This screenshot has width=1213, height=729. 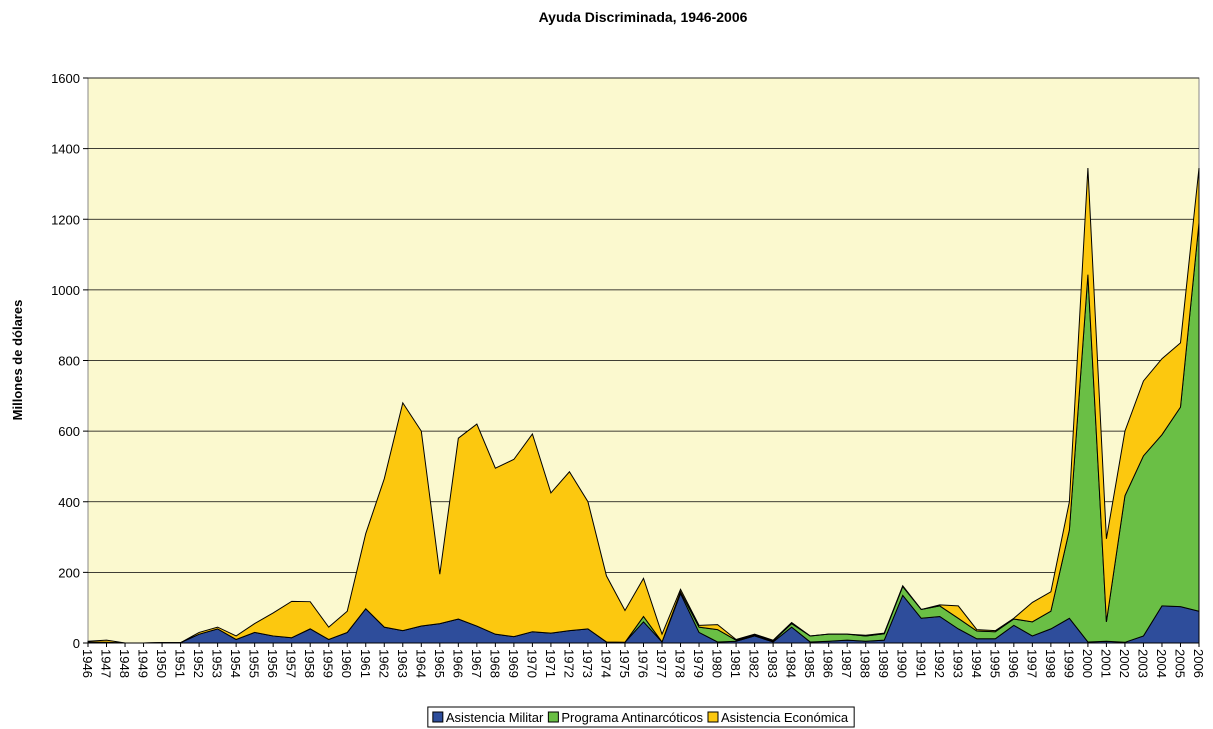 What do you see at coordinates (65, 290) in the screenshot?
I see `y-tick-label: 1000` at bounding box center [65, 290].